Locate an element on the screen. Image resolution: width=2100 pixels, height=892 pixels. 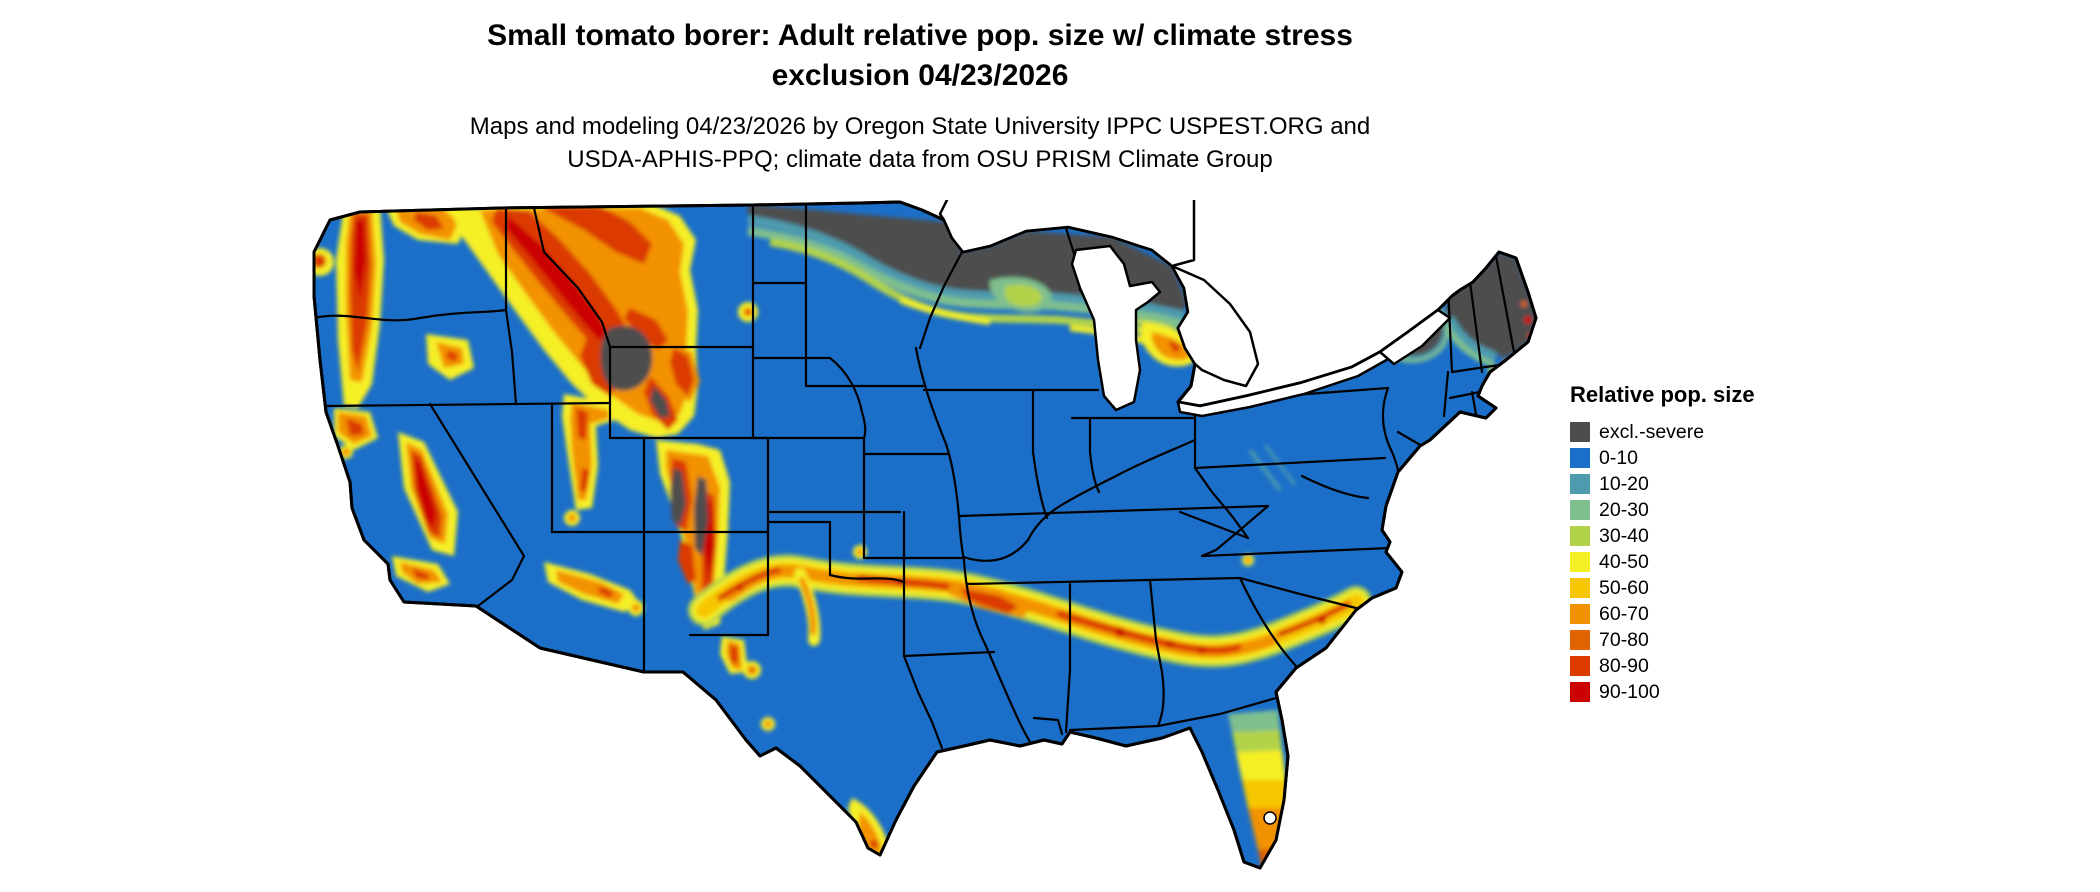
legend-item: 70-80 is located at coordinates (1662, 639).